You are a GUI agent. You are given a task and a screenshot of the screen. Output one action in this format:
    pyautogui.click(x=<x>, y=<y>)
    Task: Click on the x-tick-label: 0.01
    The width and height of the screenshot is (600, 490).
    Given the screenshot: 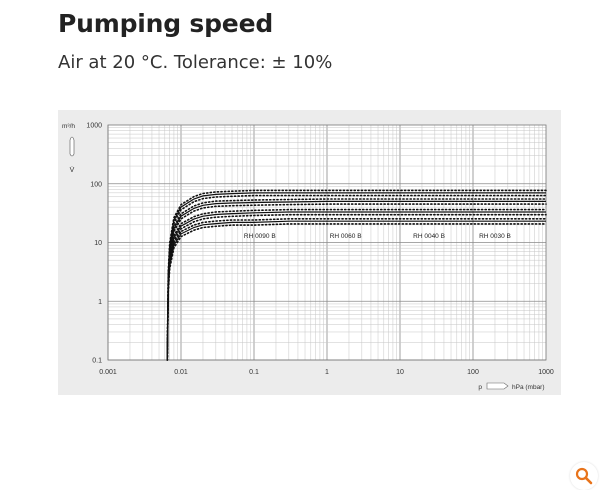 What is the action you would take?
    pyautogui.click(x=181, y=372)
    